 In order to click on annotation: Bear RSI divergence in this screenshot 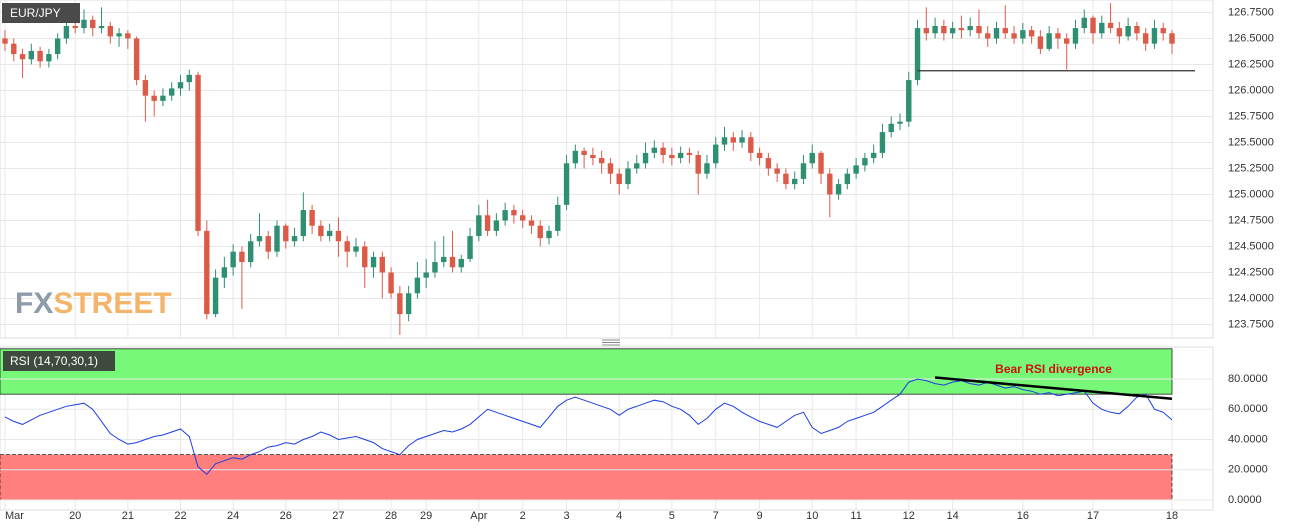, I will do `click(1053, 369)`.